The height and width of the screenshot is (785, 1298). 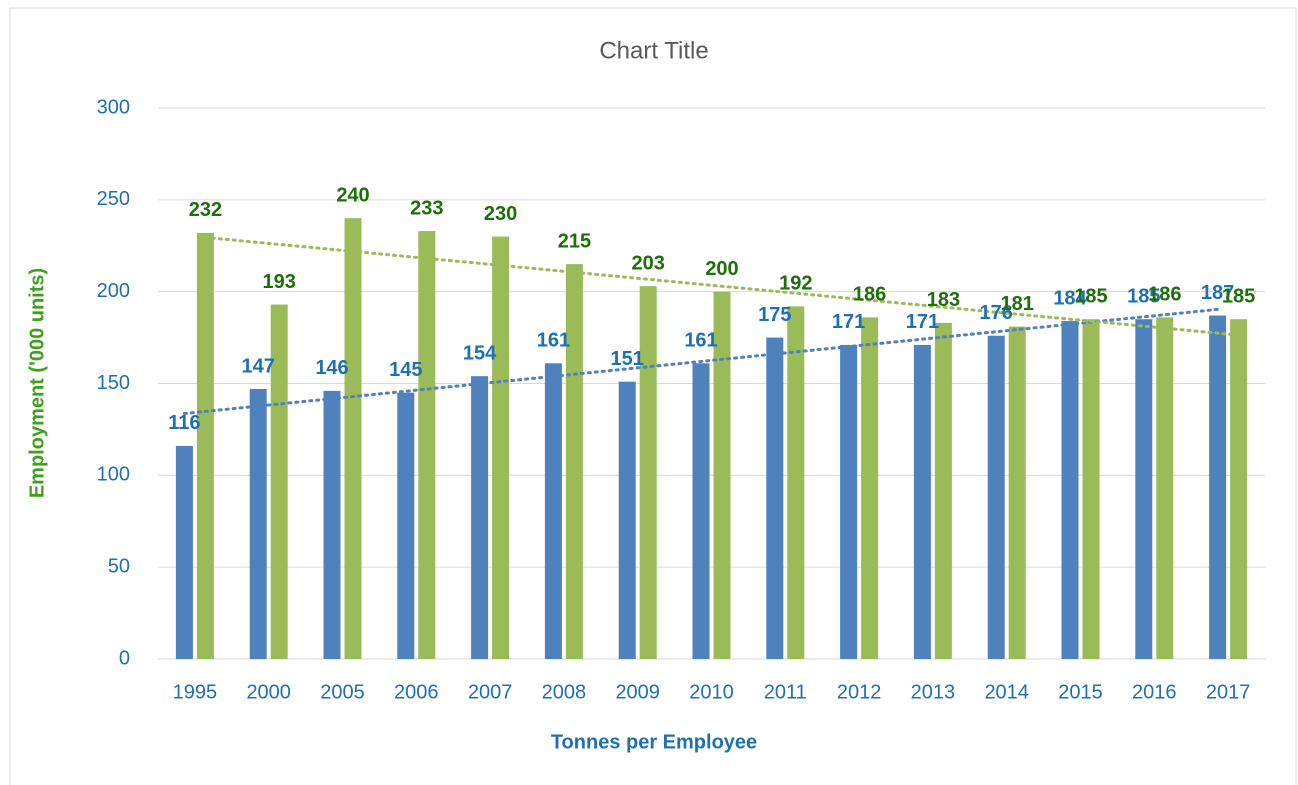 What do you see at coordinates (342, 692) in the screenshot?
I see `x-tick-label: 2005` at bounding box center [342, 692].